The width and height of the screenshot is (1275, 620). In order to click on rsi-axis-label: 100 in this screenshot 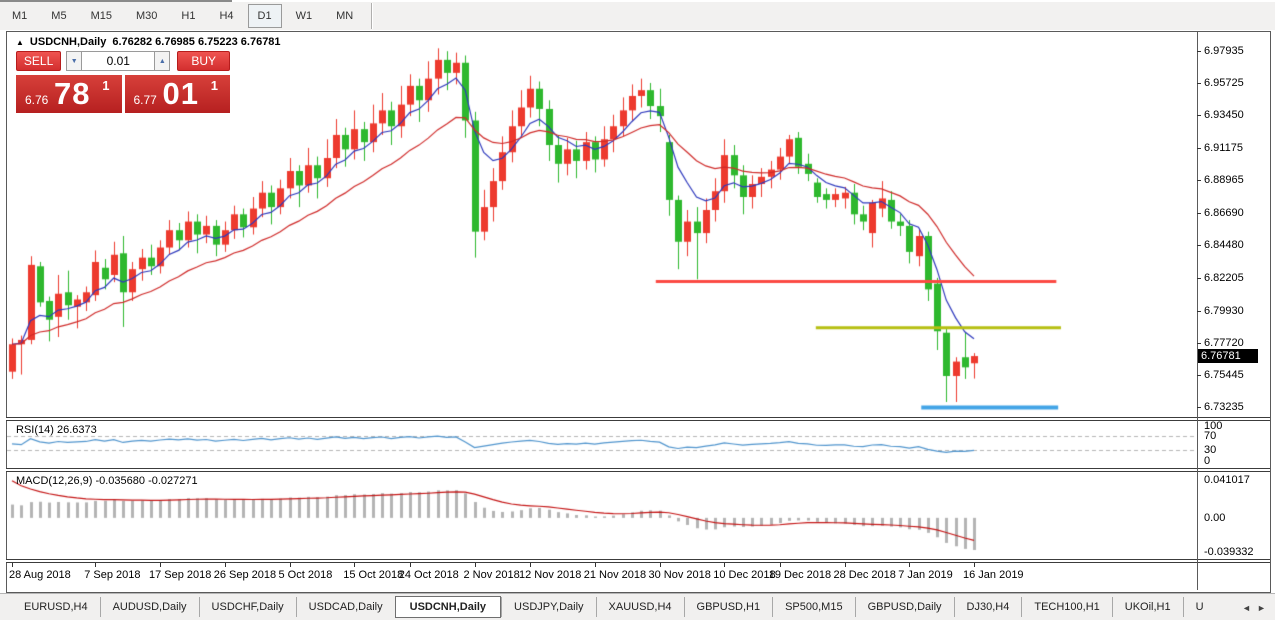, I will do `click(1213, 426)`.